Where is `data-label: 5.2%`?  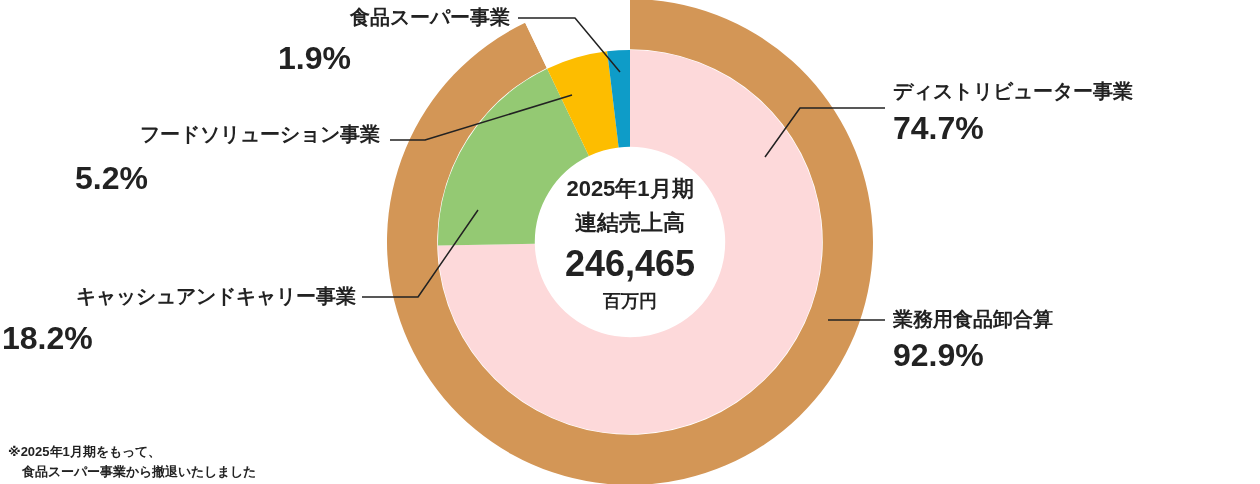
data-label: 5.2% is located at coordinates (111, 177).